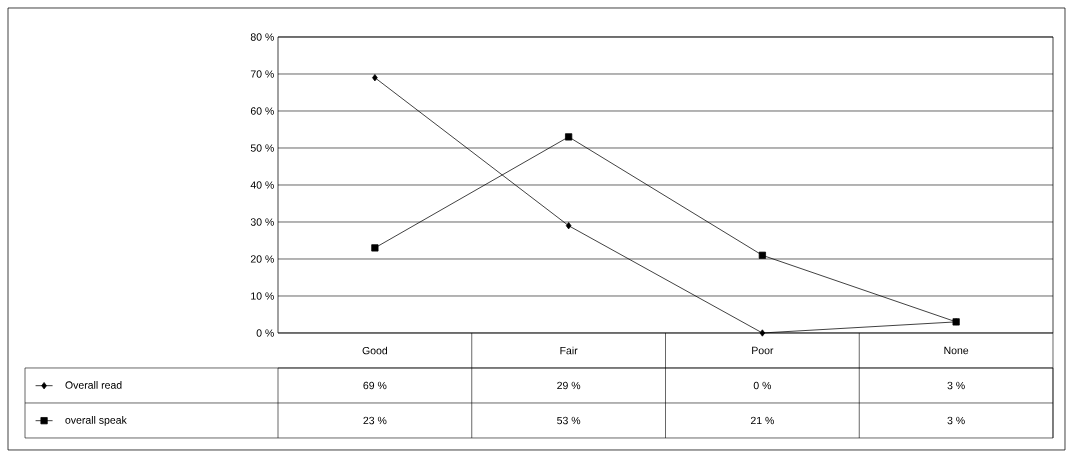 This screenshot has height=456, width=1073. Describe the element at coordinates (375, 350) in the screenshot. I see `x-tick-label: Good` at that location.